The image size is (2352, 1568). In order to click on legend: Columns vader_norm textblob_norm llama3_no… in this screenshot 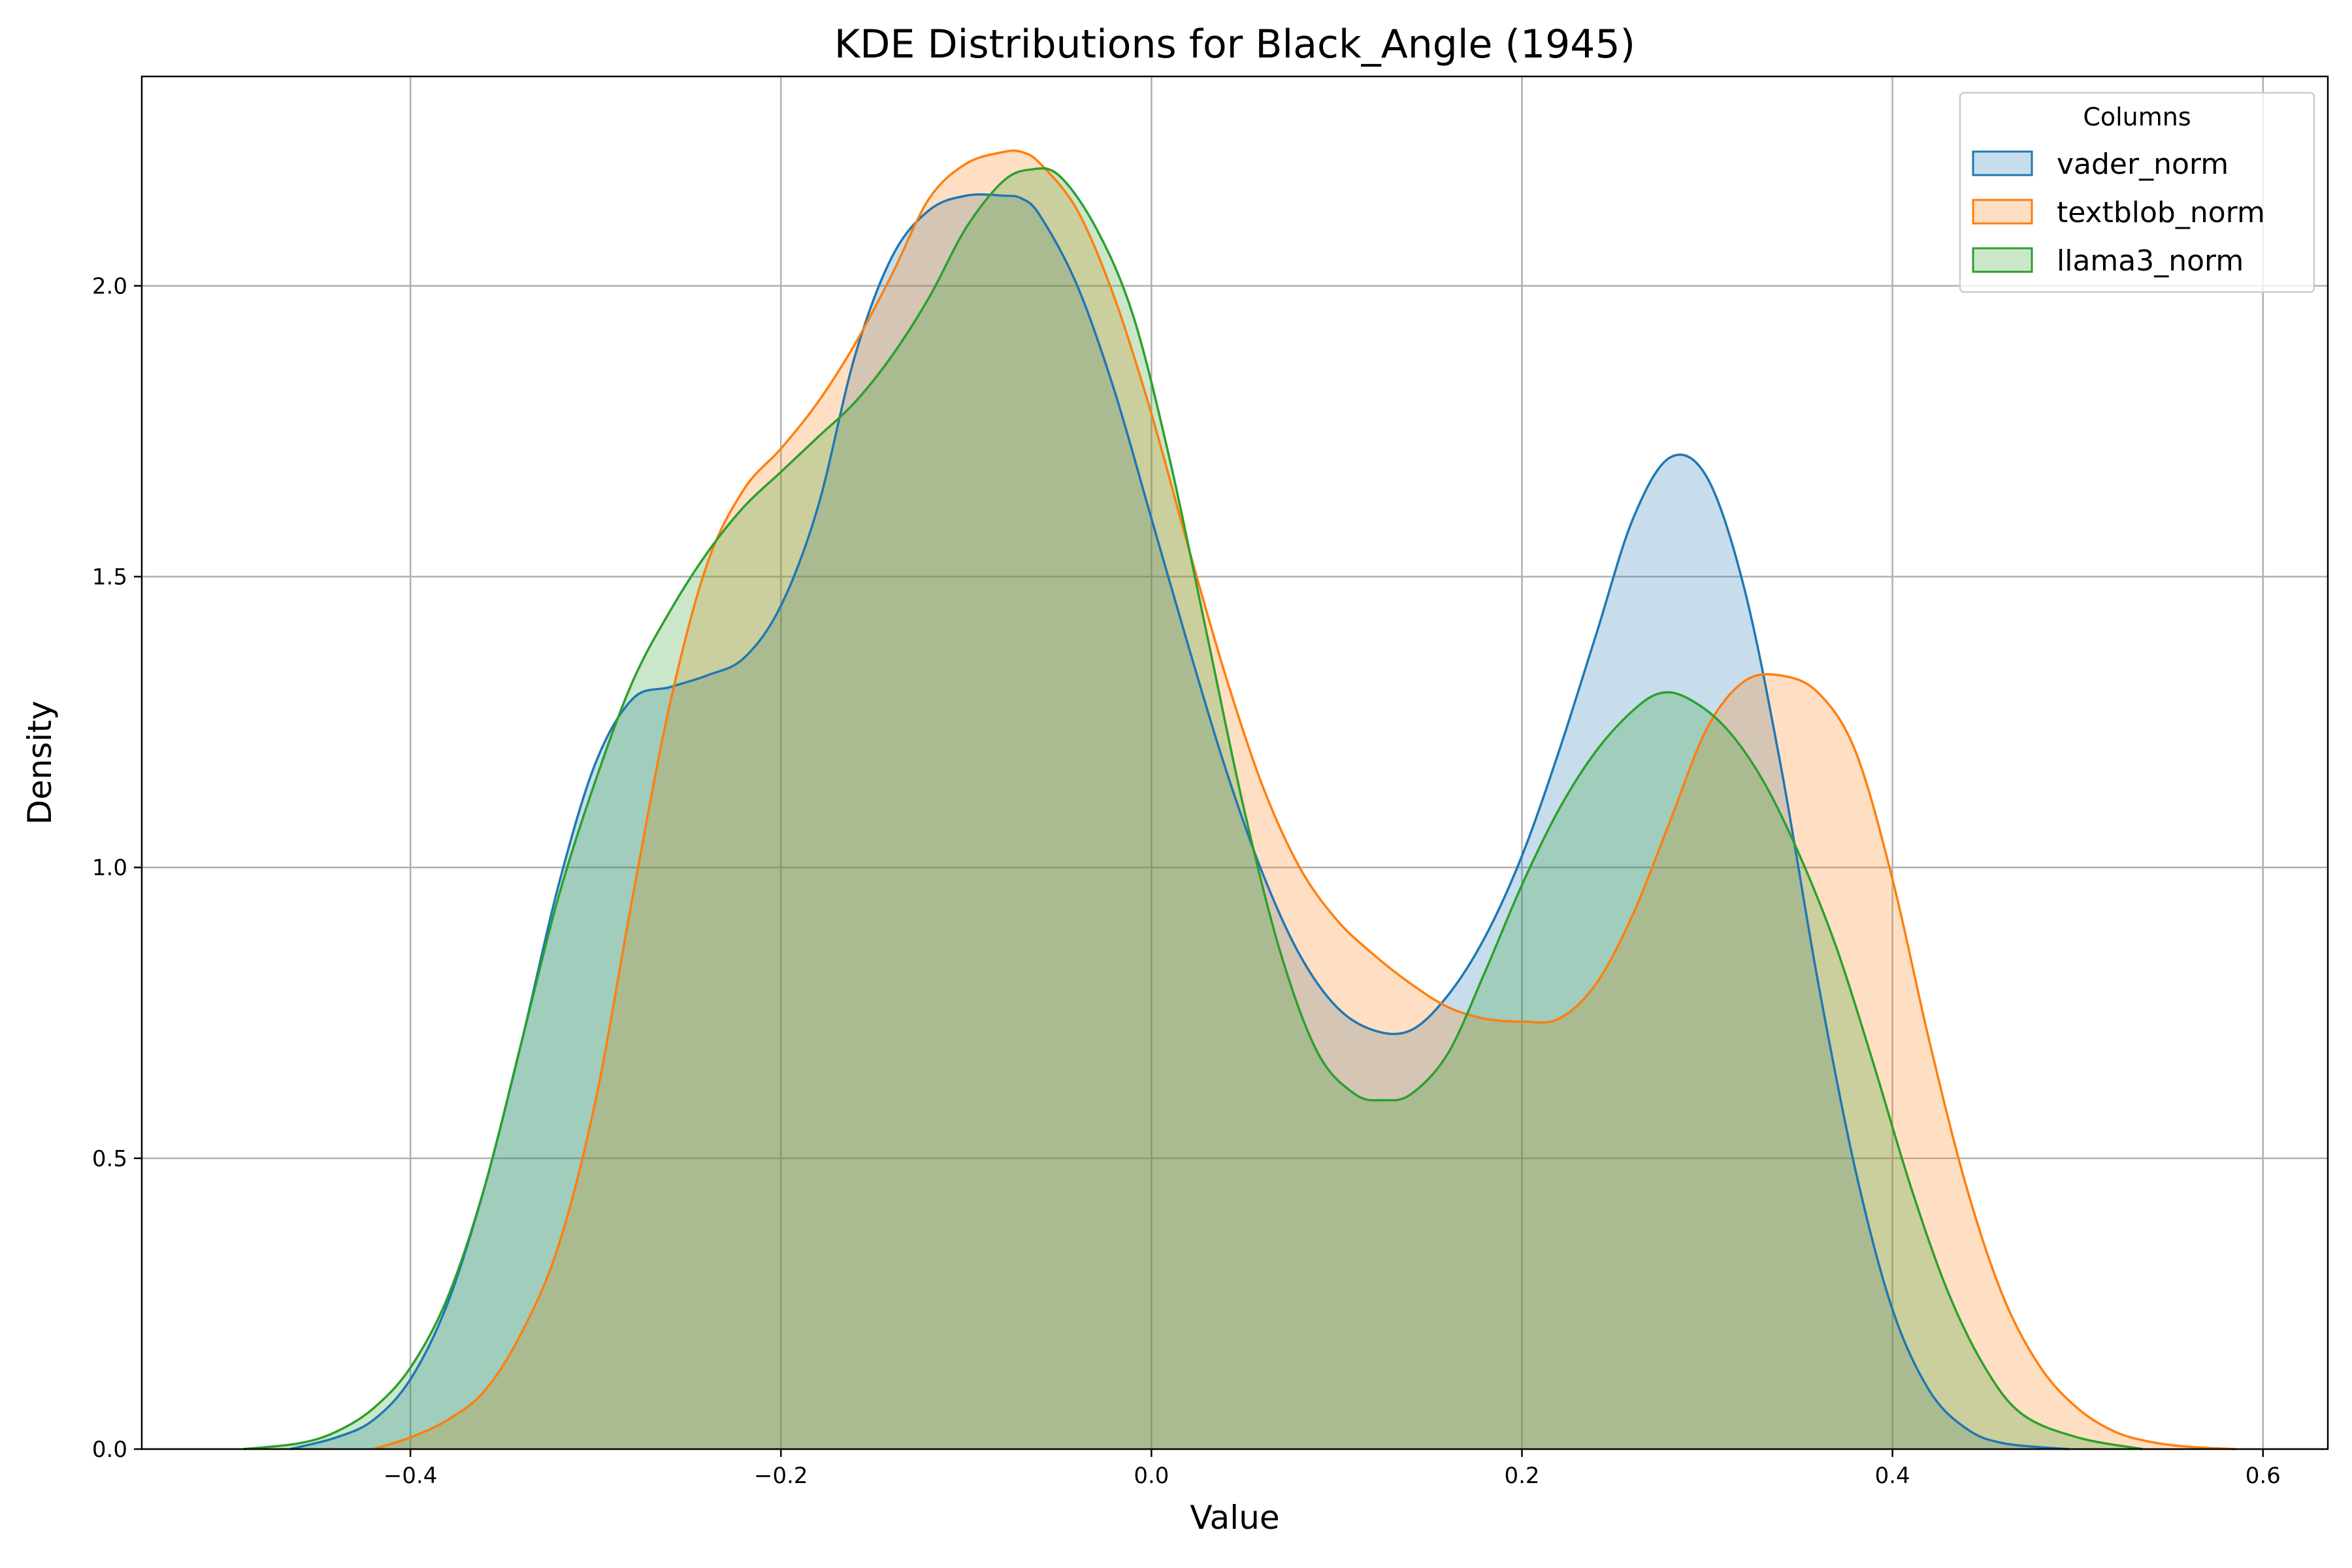, I will do `click(2137, 192)`.